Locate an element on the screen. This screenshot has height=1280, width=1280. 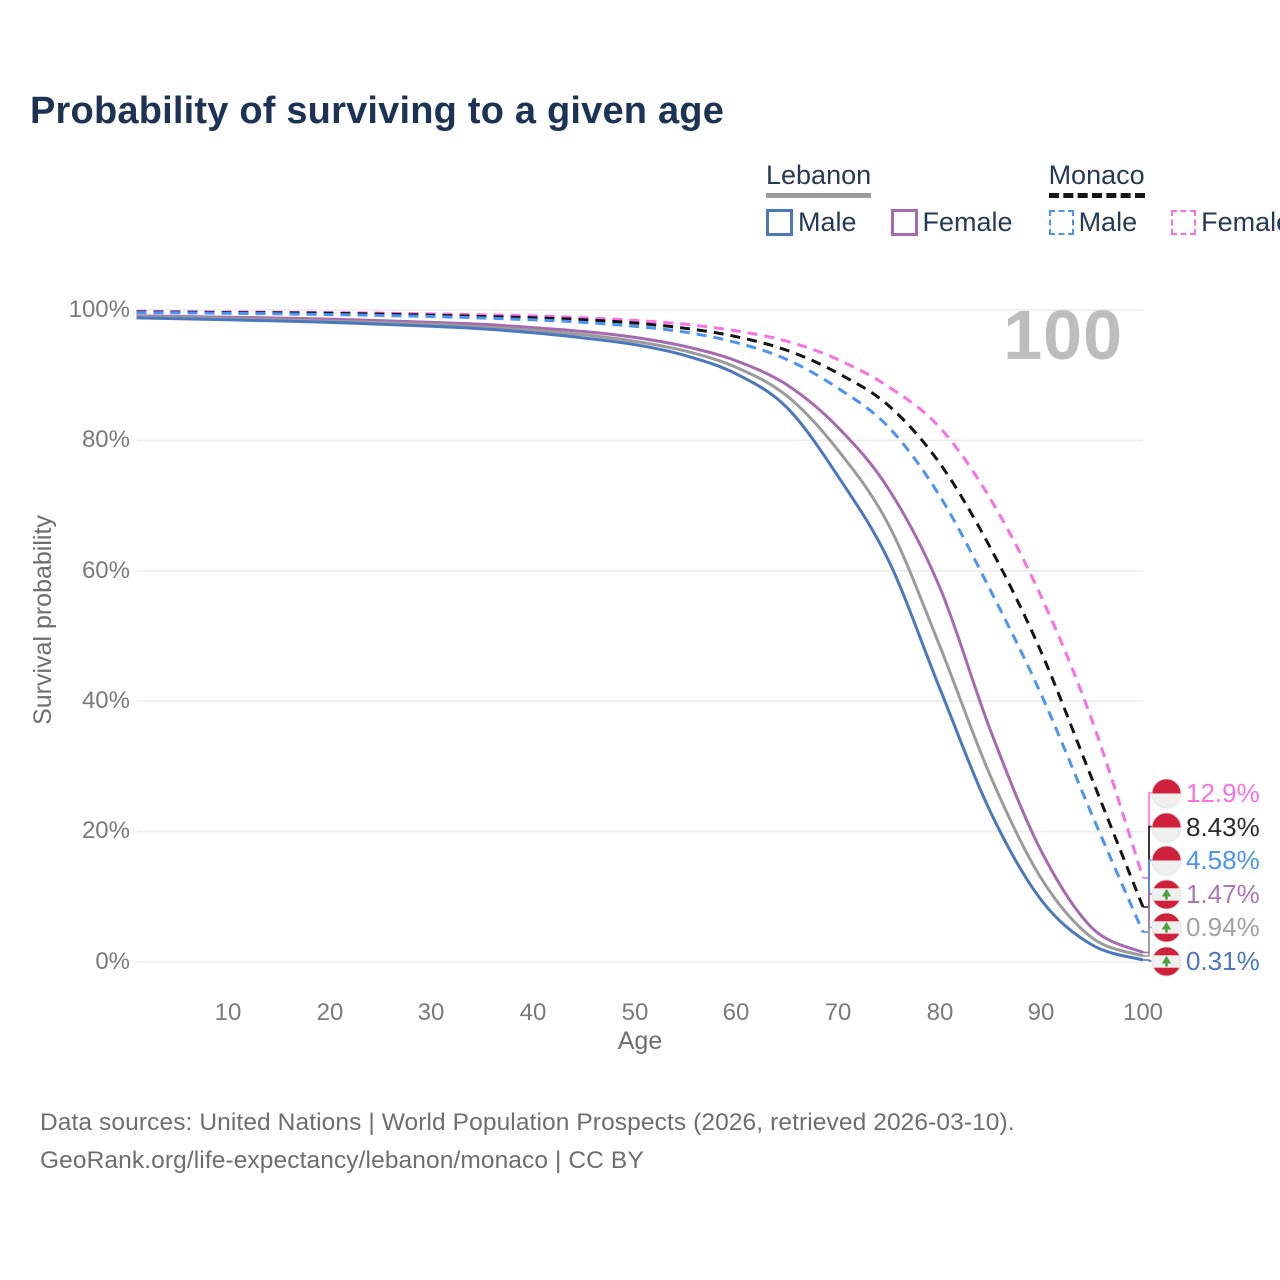
legend-item-monaco-male: Male is located at coordinates (1093, 222).